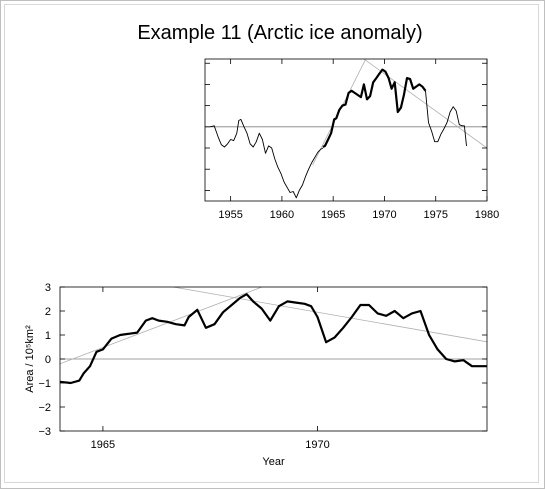 The image size is (545, 489). Describe the element at coordinates (48, 288) in the screenshot. I see `bottom-y-tick-label: 3` at that location.